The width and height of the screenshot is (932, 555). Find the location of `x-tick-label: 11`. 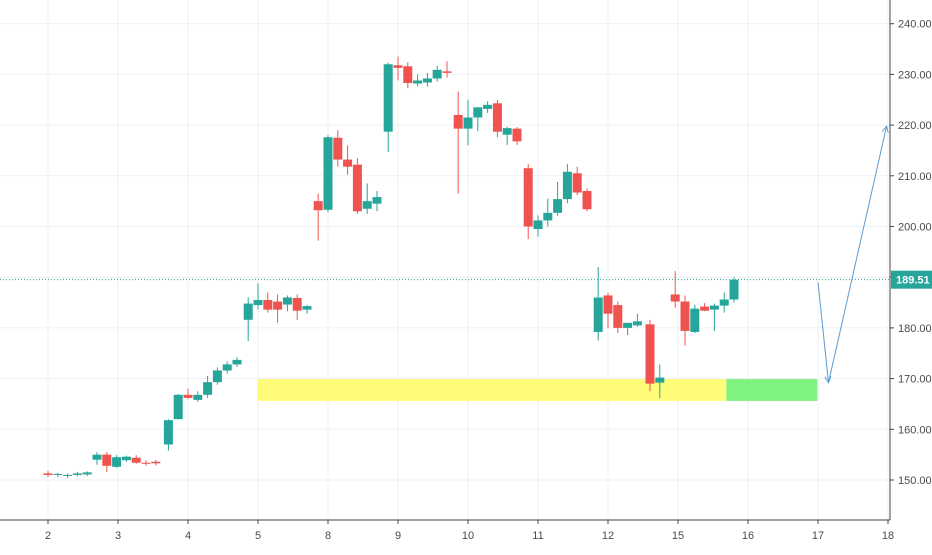

x-tick-label: 11 is located at coordinates (537, 536).